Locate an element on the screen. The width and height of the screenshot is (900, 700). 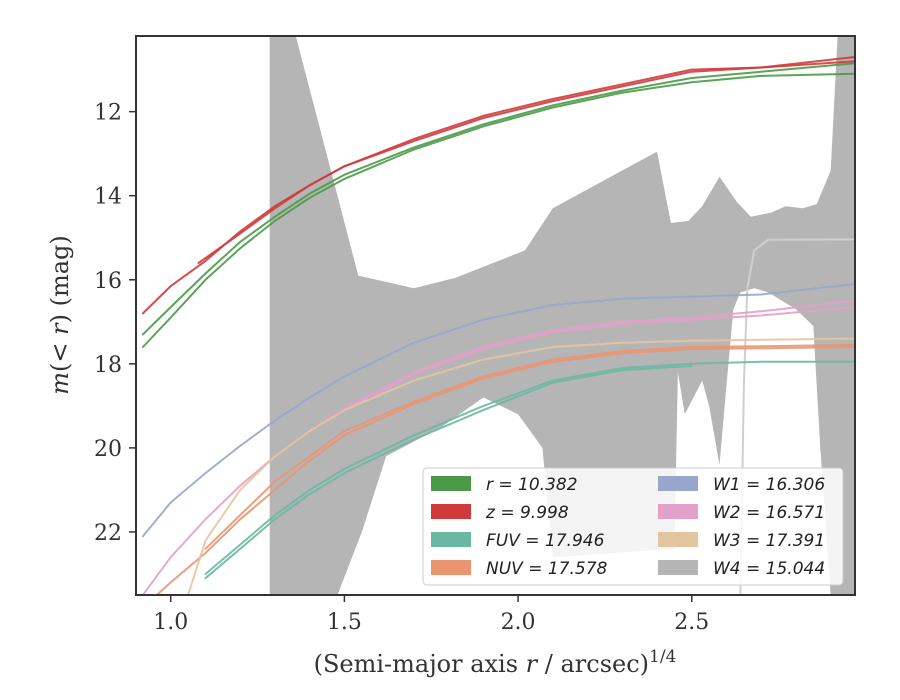
series-w4-trace is located at coordinates (797, 416).